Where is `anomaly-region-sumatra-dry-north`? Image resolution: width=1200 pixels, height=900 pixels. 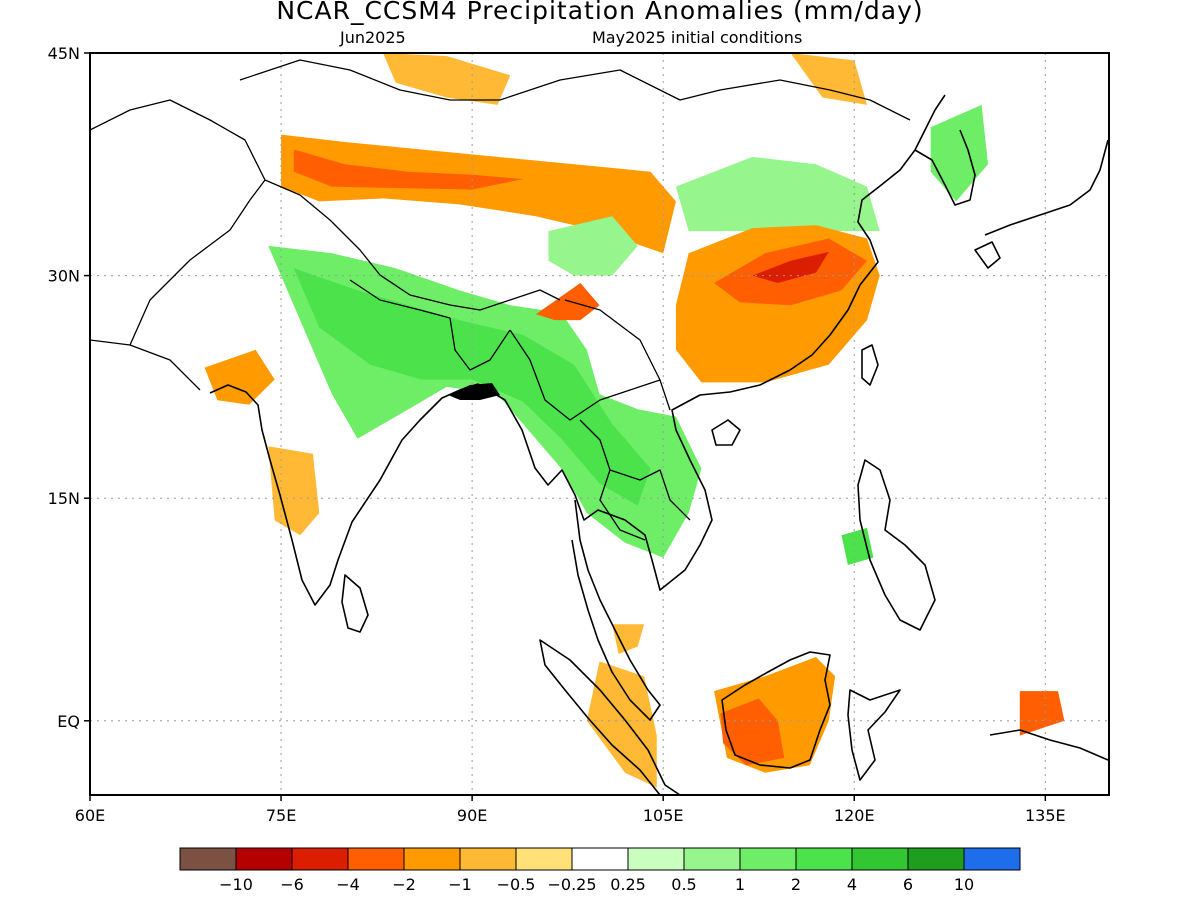
anomaly-region-sumatra-dry-north is located at coordinates (628, 639).